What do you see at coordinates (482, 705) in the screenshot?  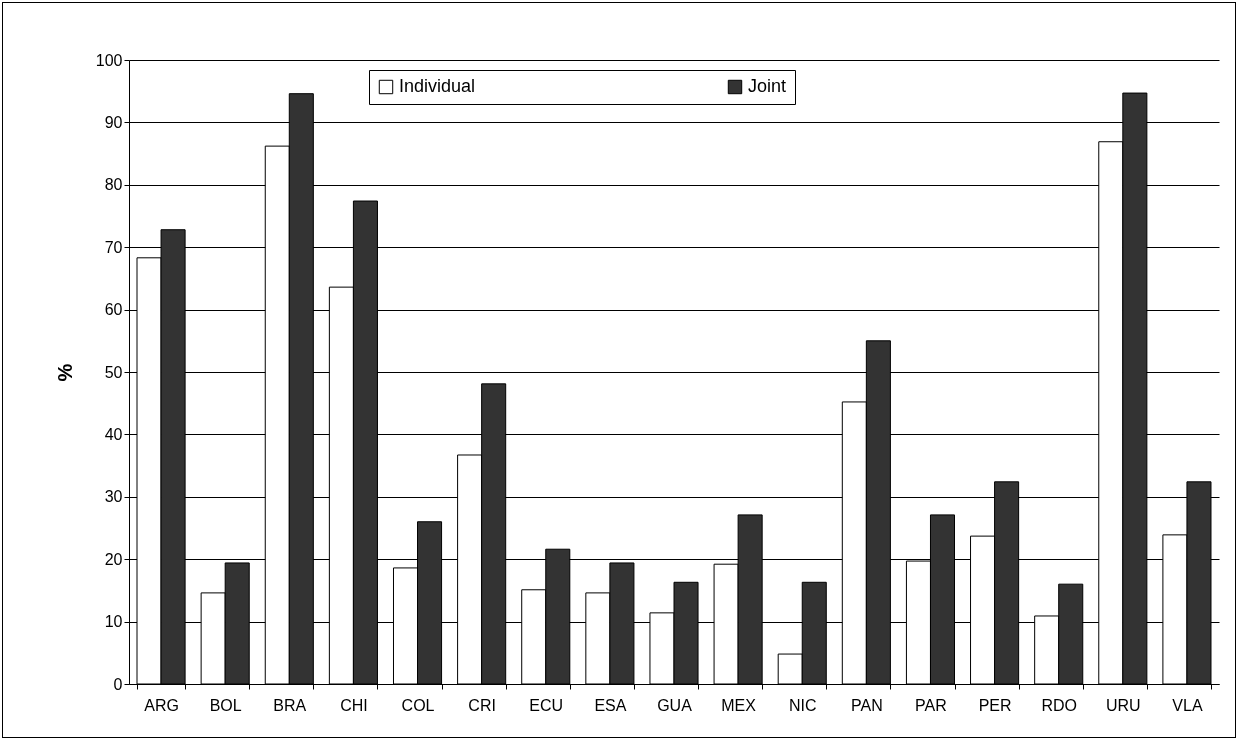 I see `x-tick-label: CRI` at bounding box center [482, 705].